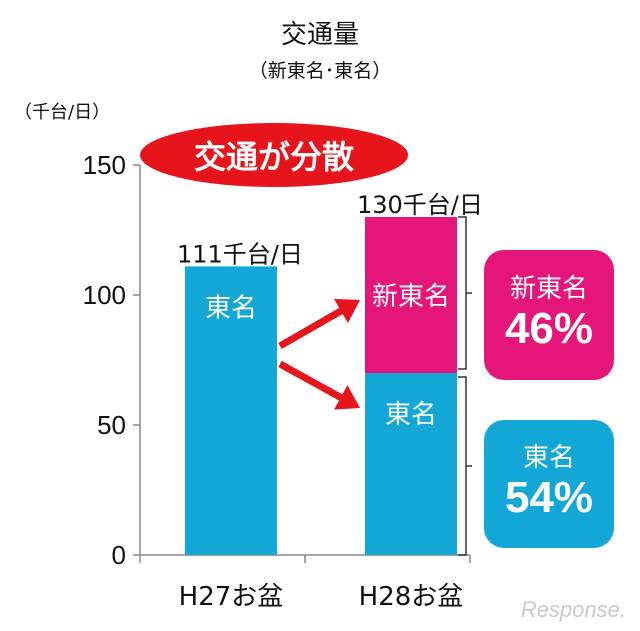 This screenshot has height=631, width=640. I want to click on y-tick-label: 0, so click(119, 555).